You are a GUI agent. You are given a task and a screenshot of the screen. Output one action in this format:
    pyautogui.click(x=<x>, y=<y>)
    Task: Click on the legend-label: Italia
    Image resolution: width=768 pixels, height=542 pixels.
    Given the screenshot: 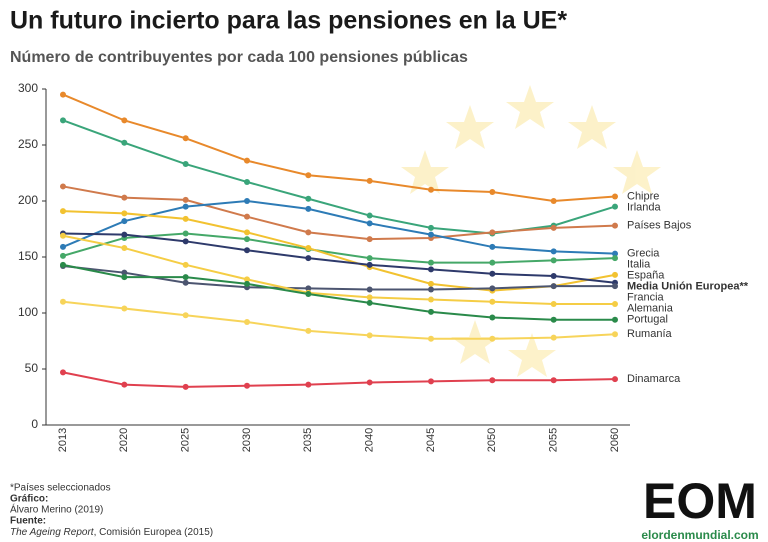 What is the action you would take?
    pyautogui.click(x=639, y=265)
    